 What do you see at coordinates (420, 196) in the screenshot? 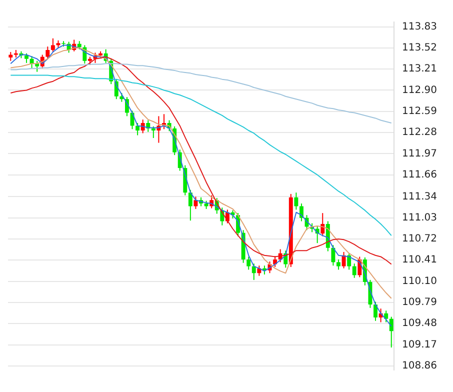
I see `y-tick-label: 111.34` at bounding box center [420, 196].